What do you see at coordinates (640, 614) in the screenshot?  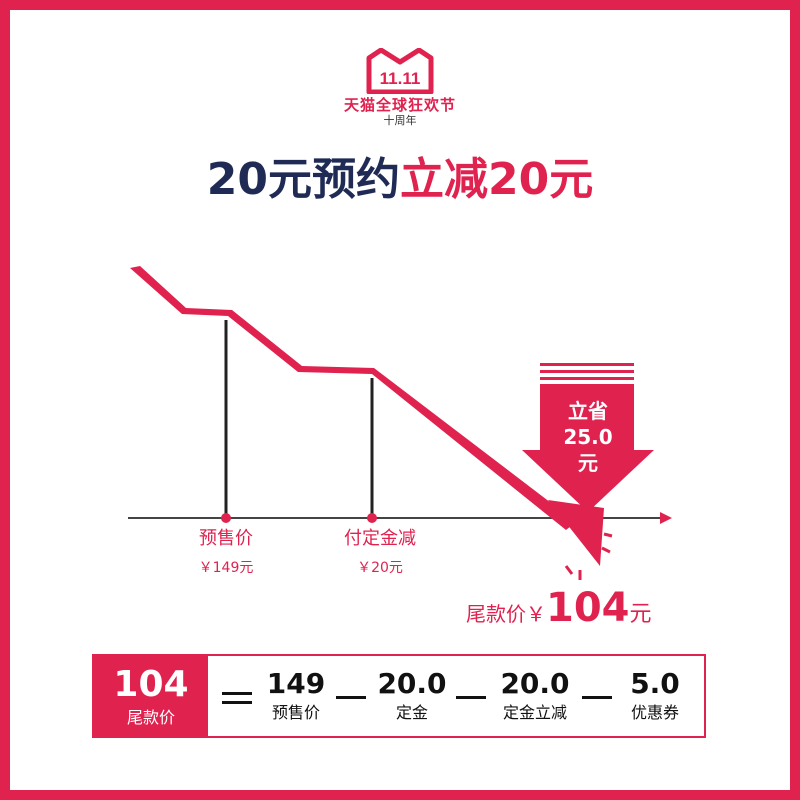 I see `final-price-unit: 元` at bounding box center [640, 614].